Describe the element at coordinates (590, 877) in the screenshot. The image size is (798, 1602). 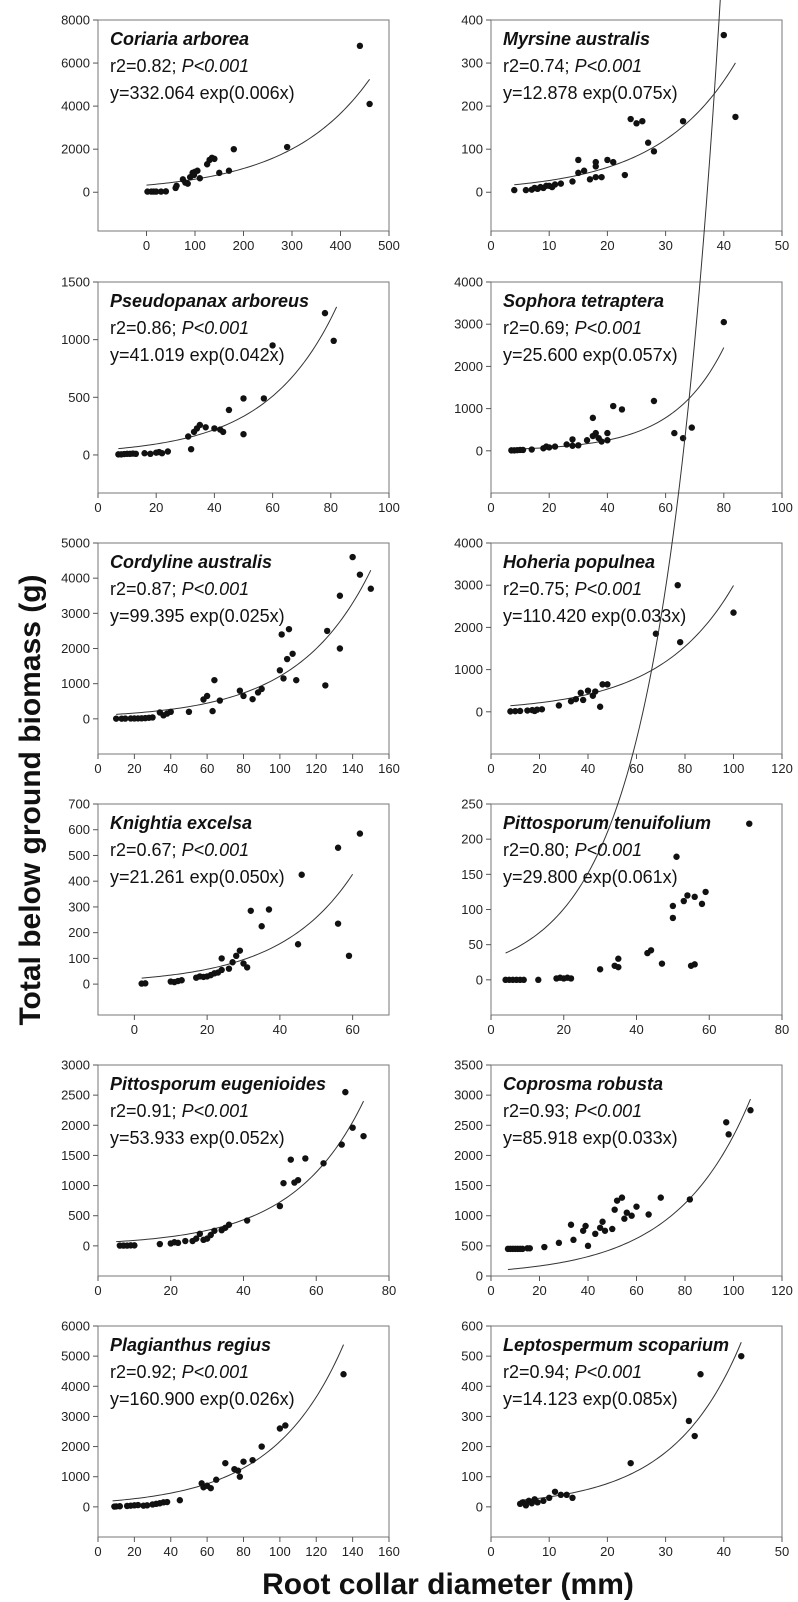
I see `equation-text: y=29.800 exp(0.061x)` at that location.